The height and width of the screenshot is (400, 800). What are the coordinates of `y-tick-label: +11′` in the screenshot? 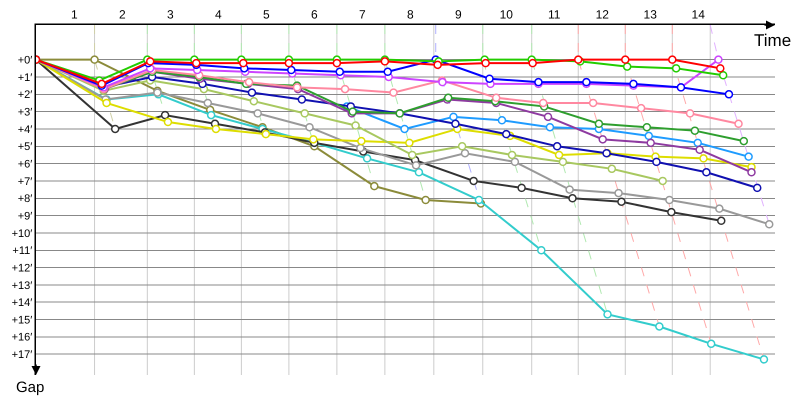 It's located at (22, 251).